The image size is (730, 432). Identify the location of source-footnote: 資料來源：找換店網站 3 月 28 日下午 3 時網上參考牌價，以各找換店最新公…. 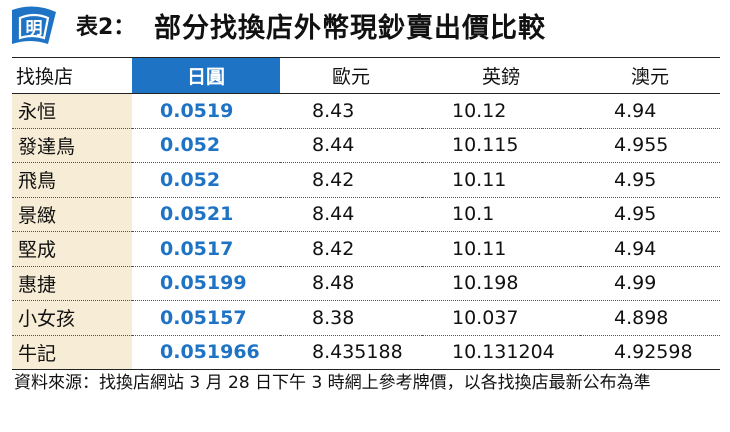
(332, 383).